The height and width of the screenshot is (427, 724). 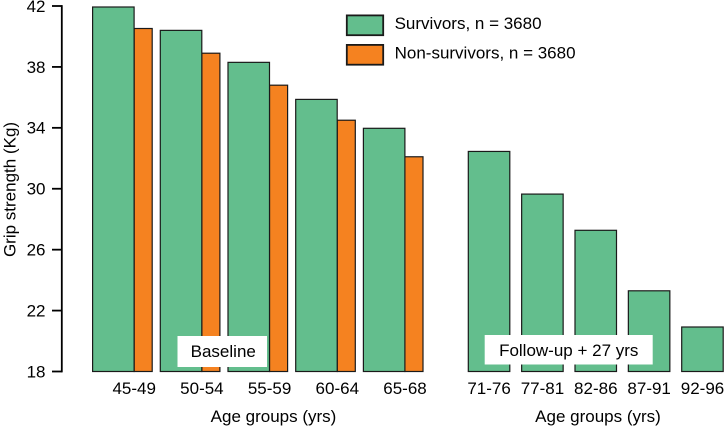 What do you see at coordinates (36, 67) in the screenshot?
I see `svg-text: 38` at bounding box center [36, 67].